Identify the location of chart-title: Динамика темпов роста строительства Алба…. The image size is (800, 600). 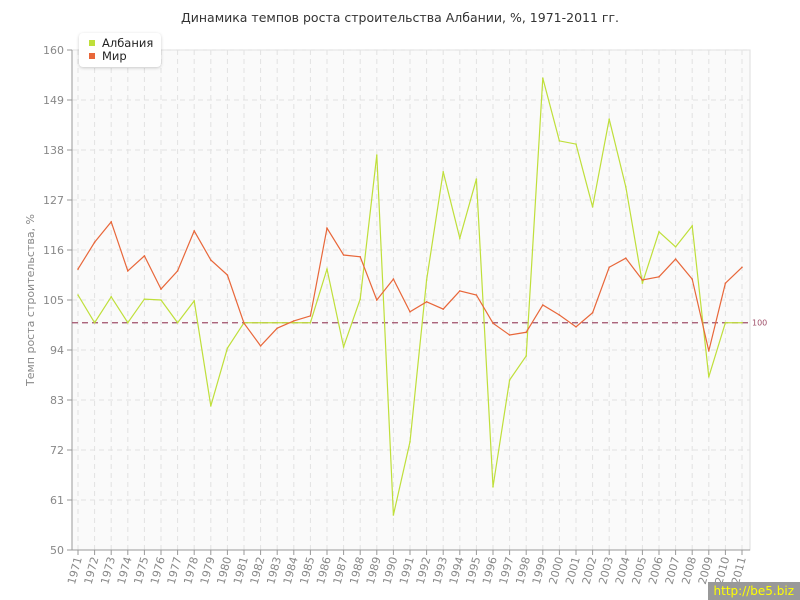
(400, 17).